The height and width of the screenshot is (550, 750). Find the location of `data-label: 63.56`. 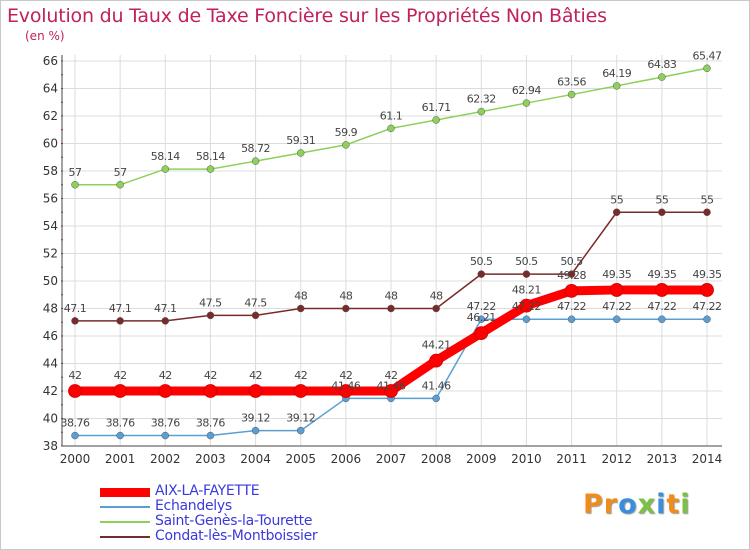

data-label: 63.56 is located at coordinates (571, 82).